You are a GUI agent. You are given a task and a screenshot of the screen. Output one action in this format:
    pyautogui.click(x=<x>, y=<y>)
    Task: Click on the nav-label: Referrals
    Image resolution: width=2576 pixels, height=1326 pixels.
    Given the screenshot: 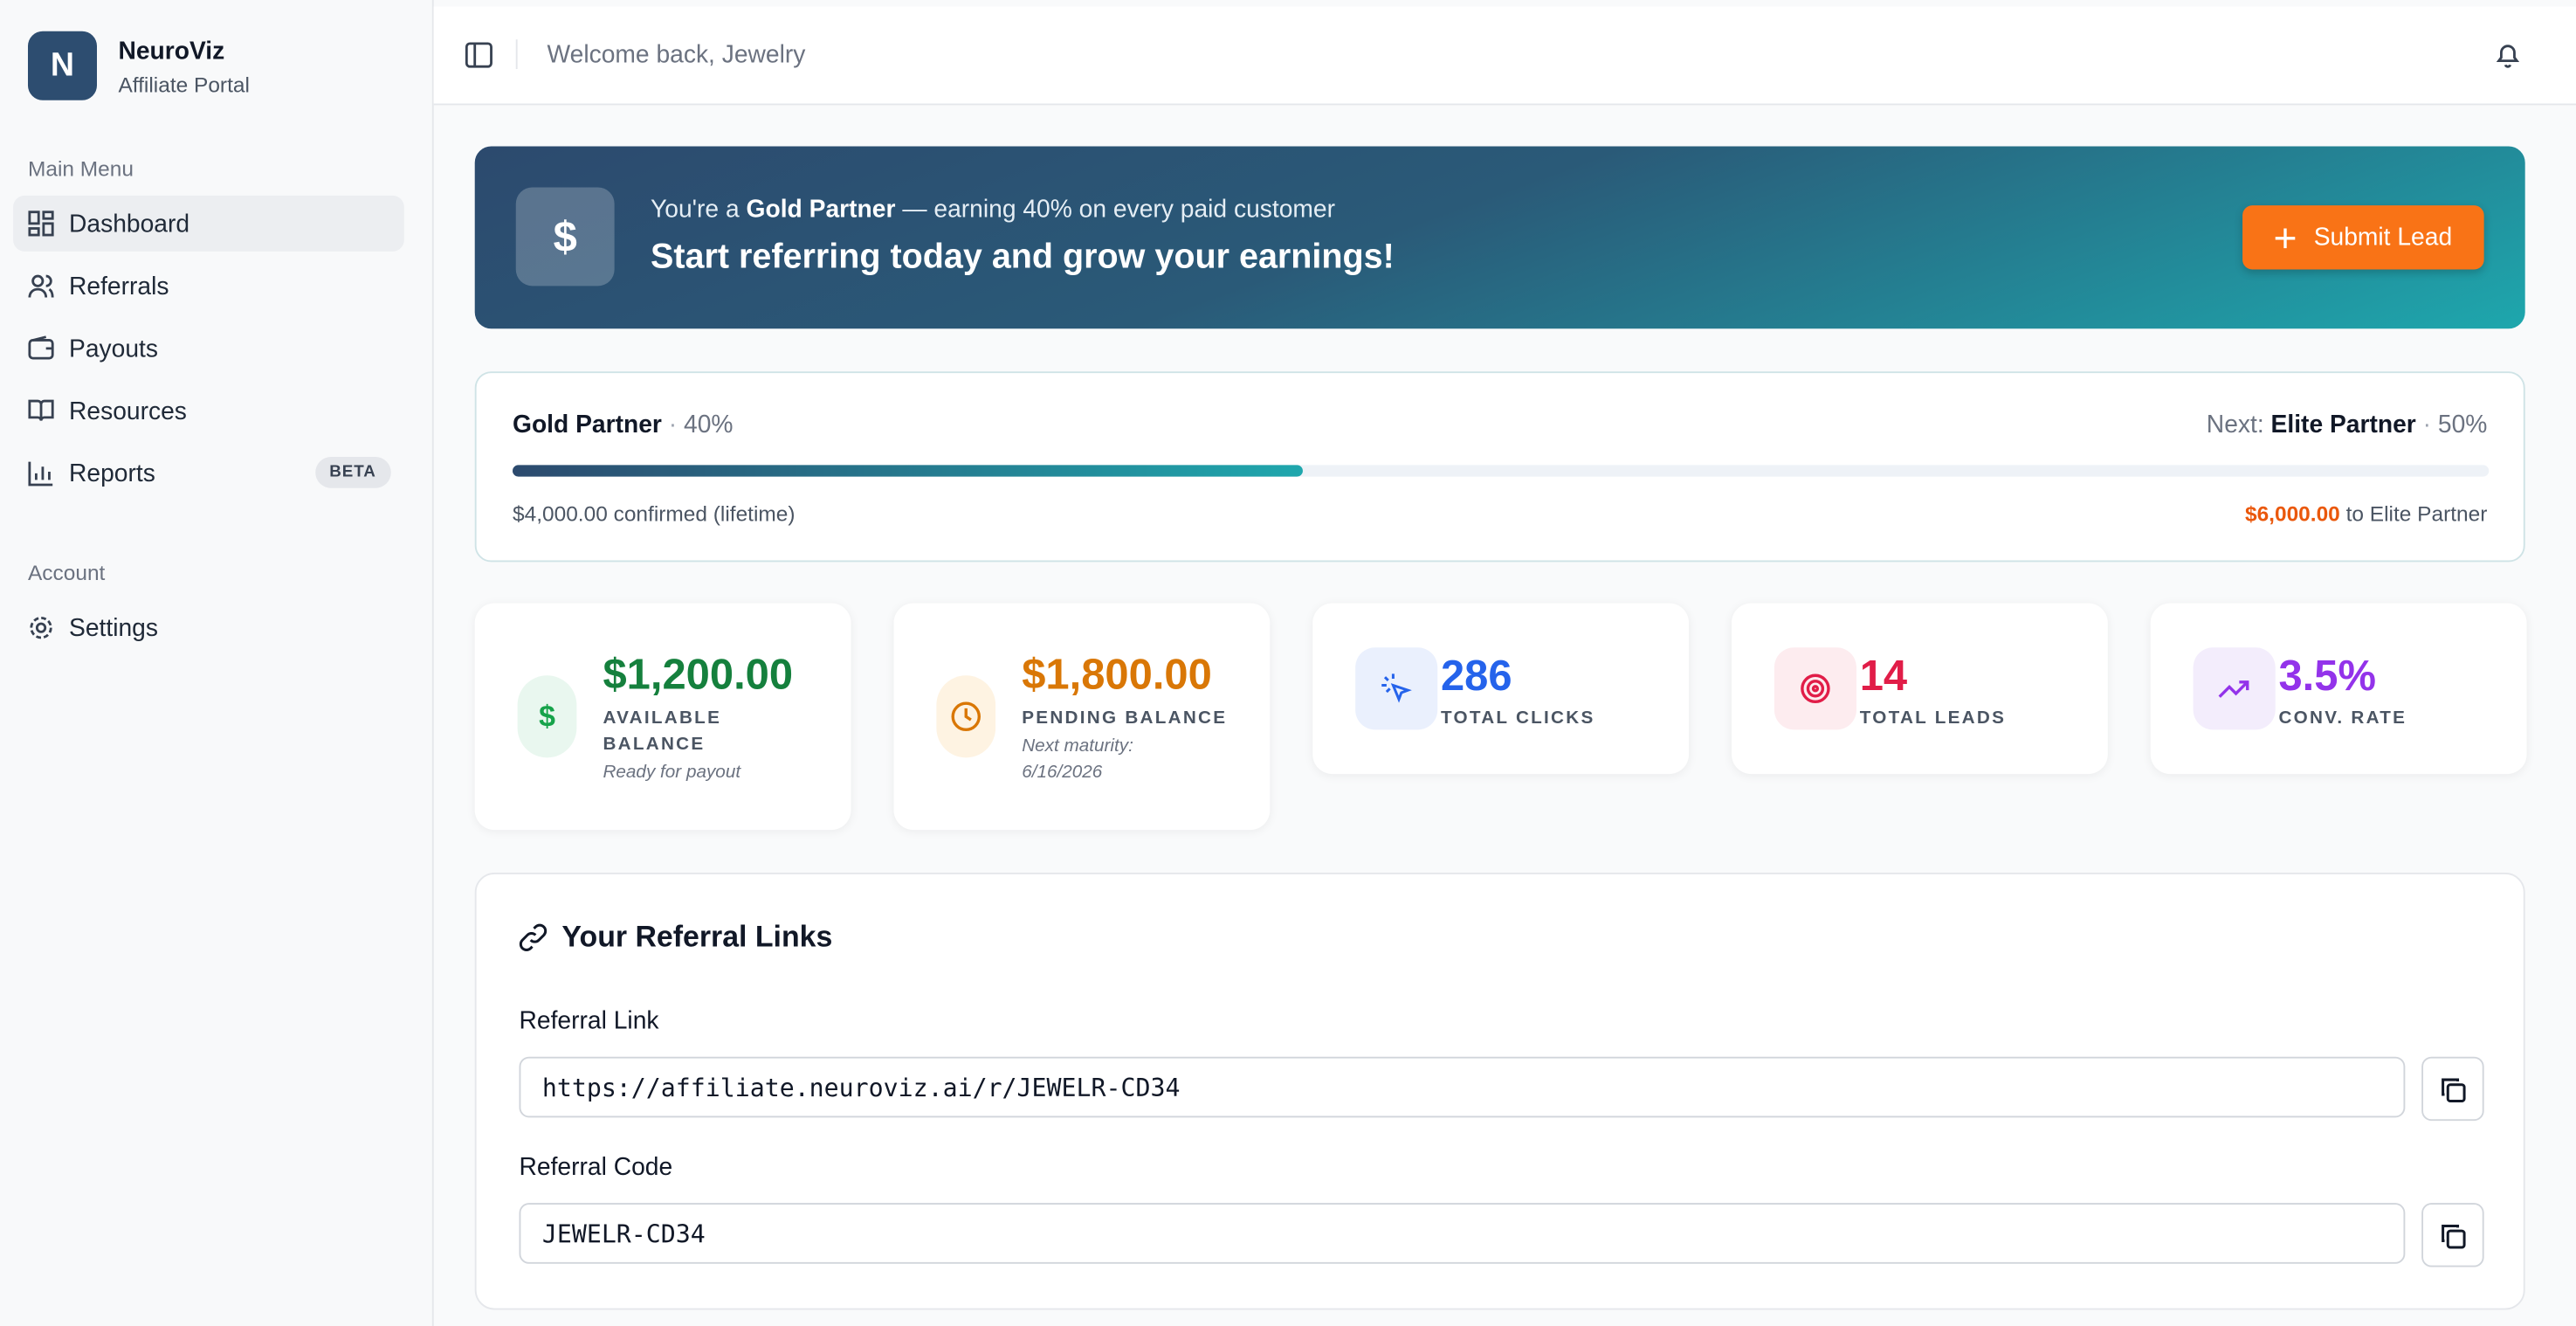 What is the action you would take?
    pyautogui.click(x=119, y=286)
    